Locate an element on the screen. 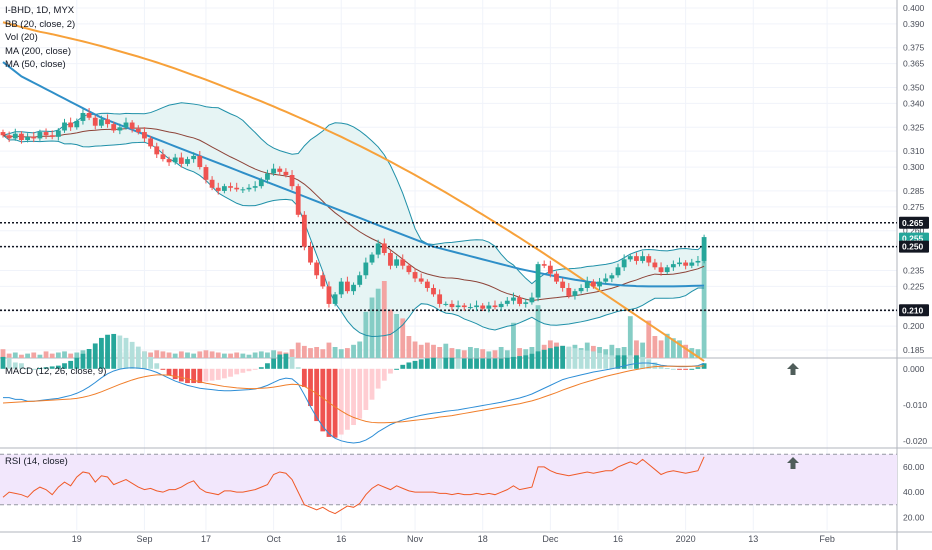  legend-bb: BB (20, close, 2) is located at coordinates (40, 24).